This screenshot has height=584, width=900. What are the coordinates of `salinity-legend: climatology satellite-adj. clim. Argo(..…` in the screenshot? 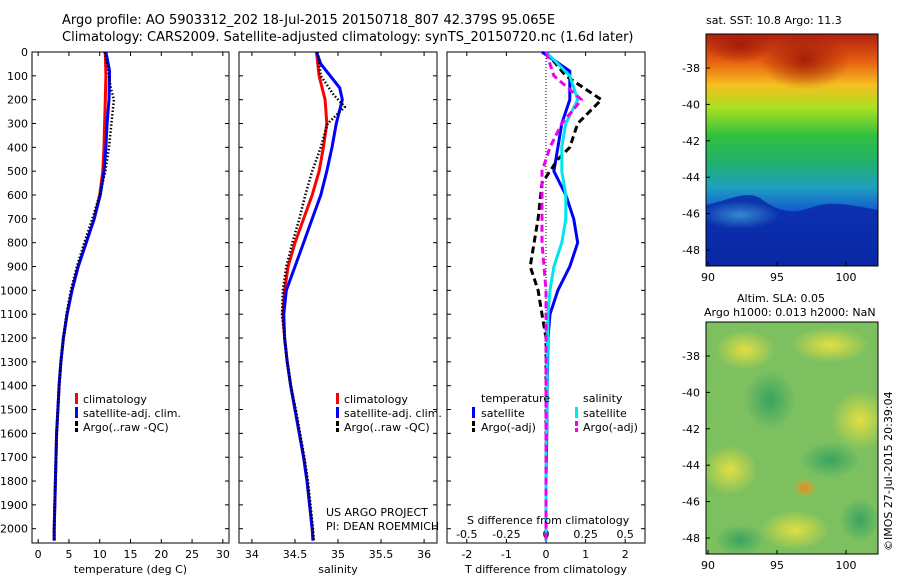 It's located at (389, 413).